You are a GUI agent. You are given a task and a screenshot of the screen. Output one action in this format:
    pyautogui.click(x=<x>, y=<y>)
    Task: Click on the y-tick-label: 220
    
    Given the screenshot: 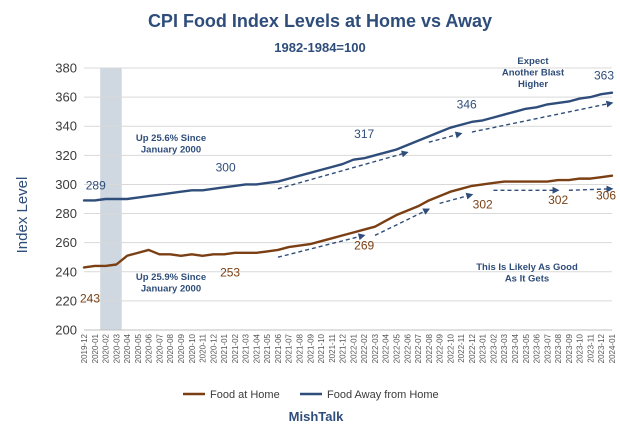 What is the action you would take?
    pyautogui.click(x=66, y=300)
    